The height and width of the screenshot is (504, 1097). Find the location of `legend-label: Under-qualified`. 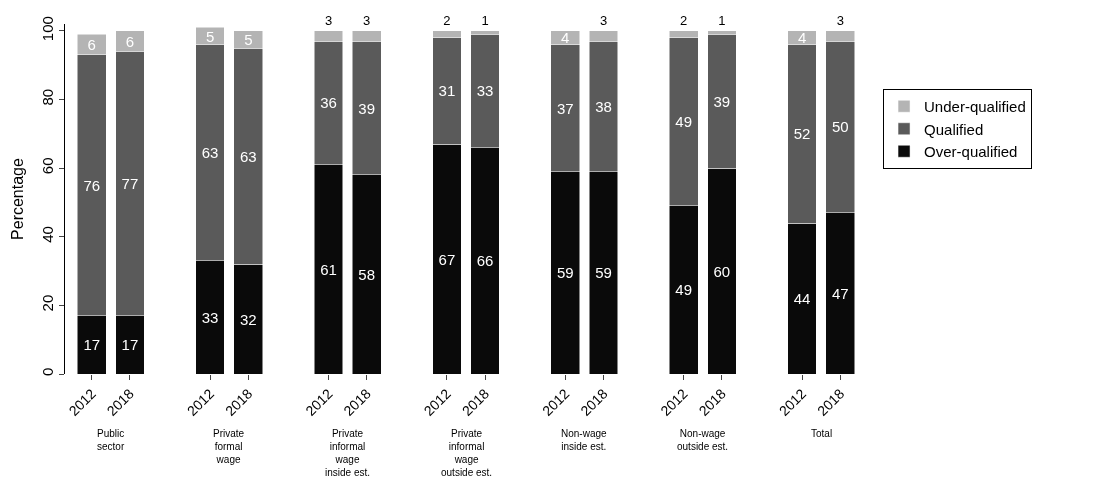

legend-label: Under-qualified is located at coordinates (975, 107).